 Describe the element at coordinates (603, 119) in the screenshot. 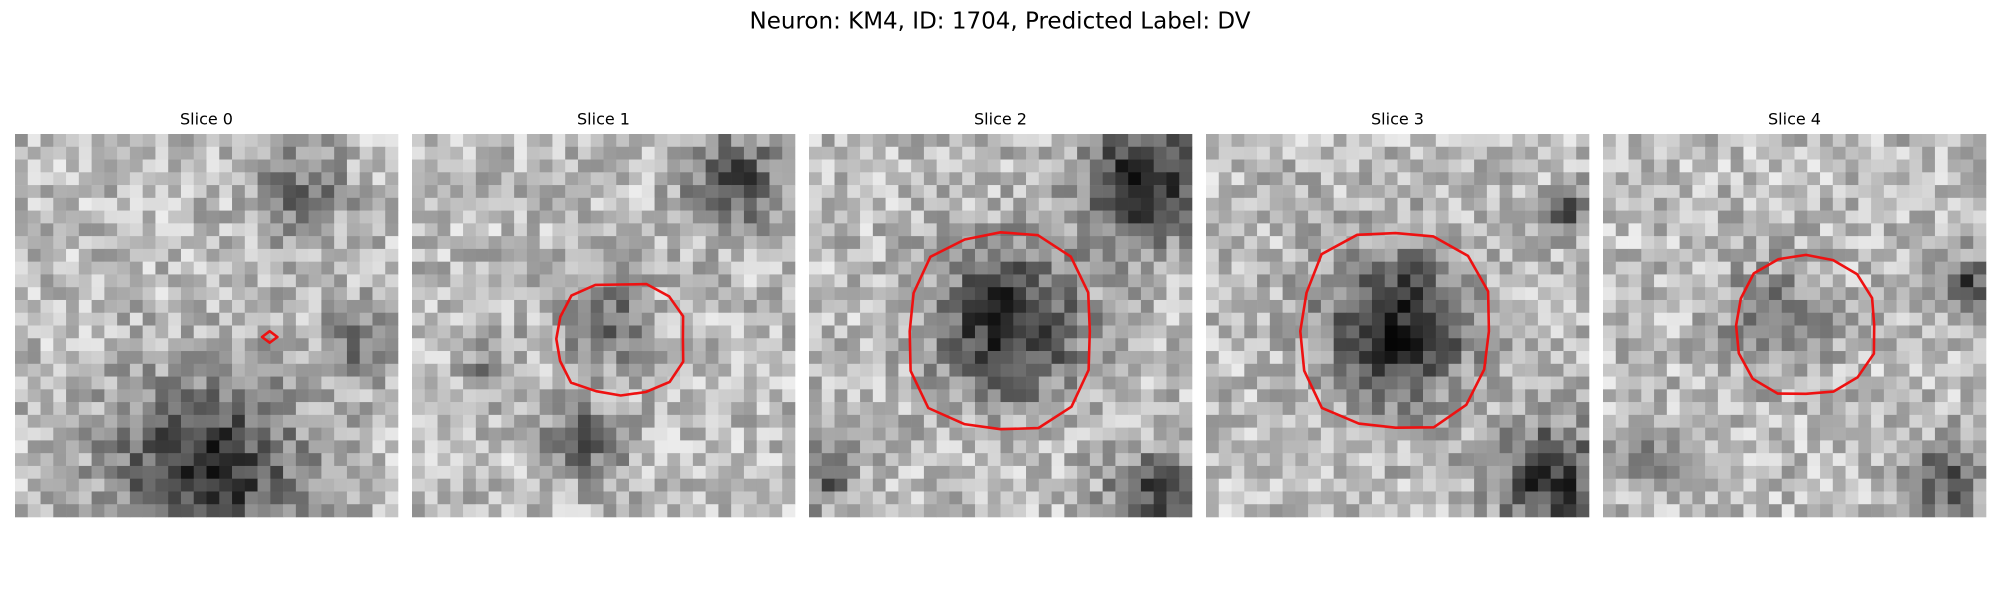

I see `panel-title: Slice 1` at that location.